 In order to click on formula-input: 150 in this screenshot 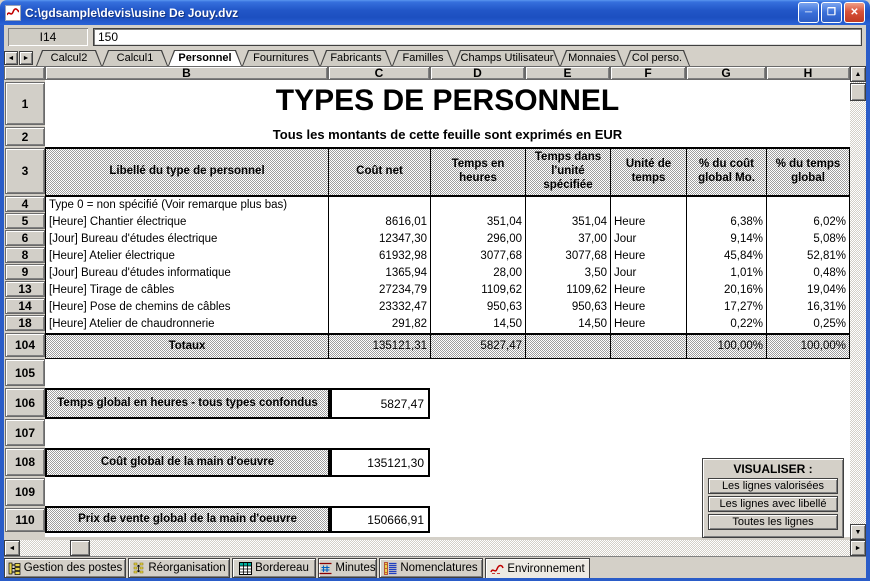, I will do `click(477, 37)`.